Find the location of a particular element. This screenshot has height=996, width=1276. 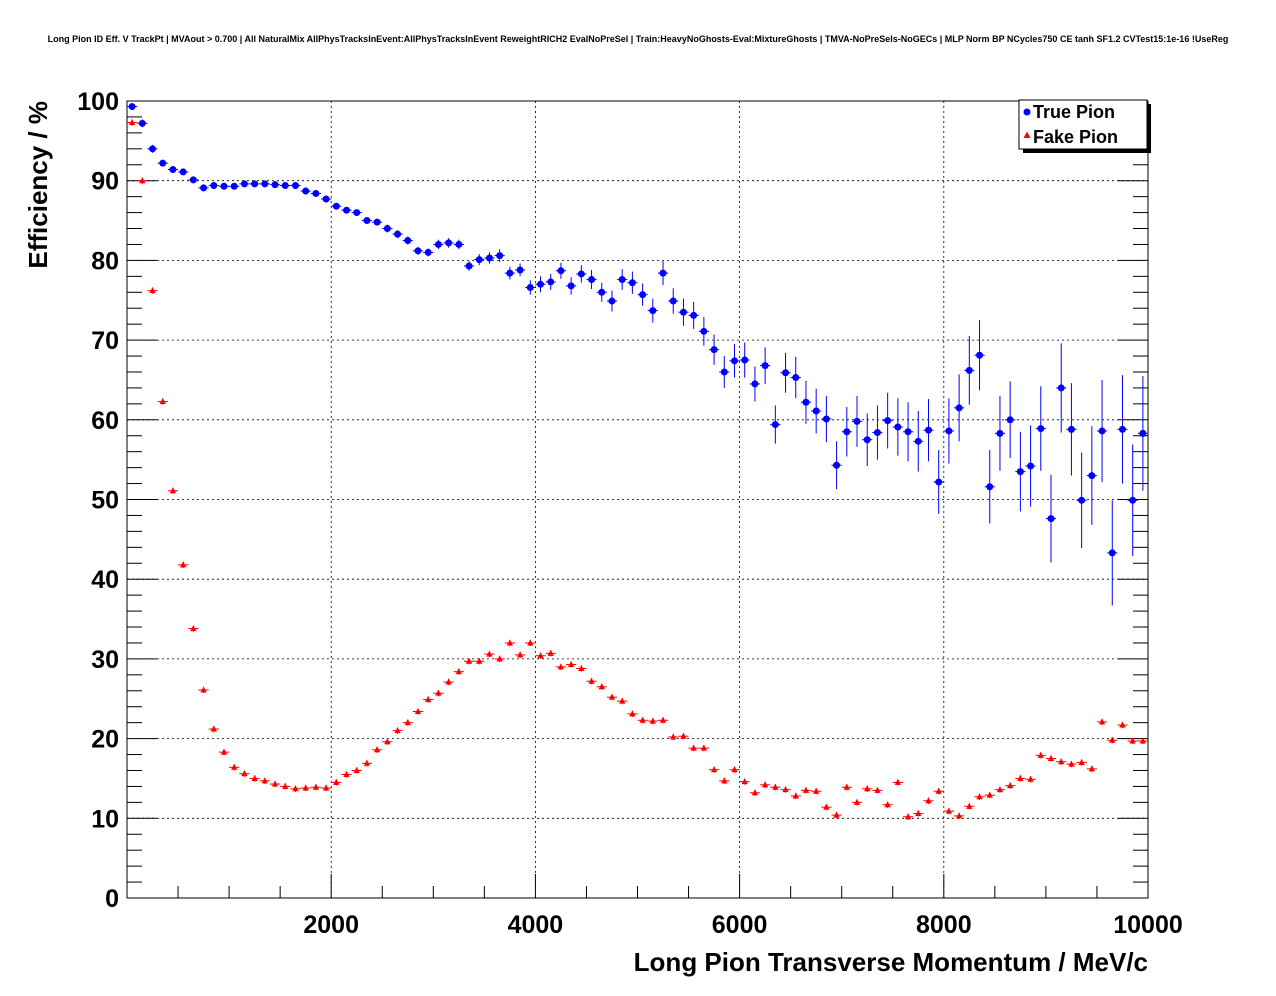

y-tick-label: 70 is located at coordinates (105, 341).